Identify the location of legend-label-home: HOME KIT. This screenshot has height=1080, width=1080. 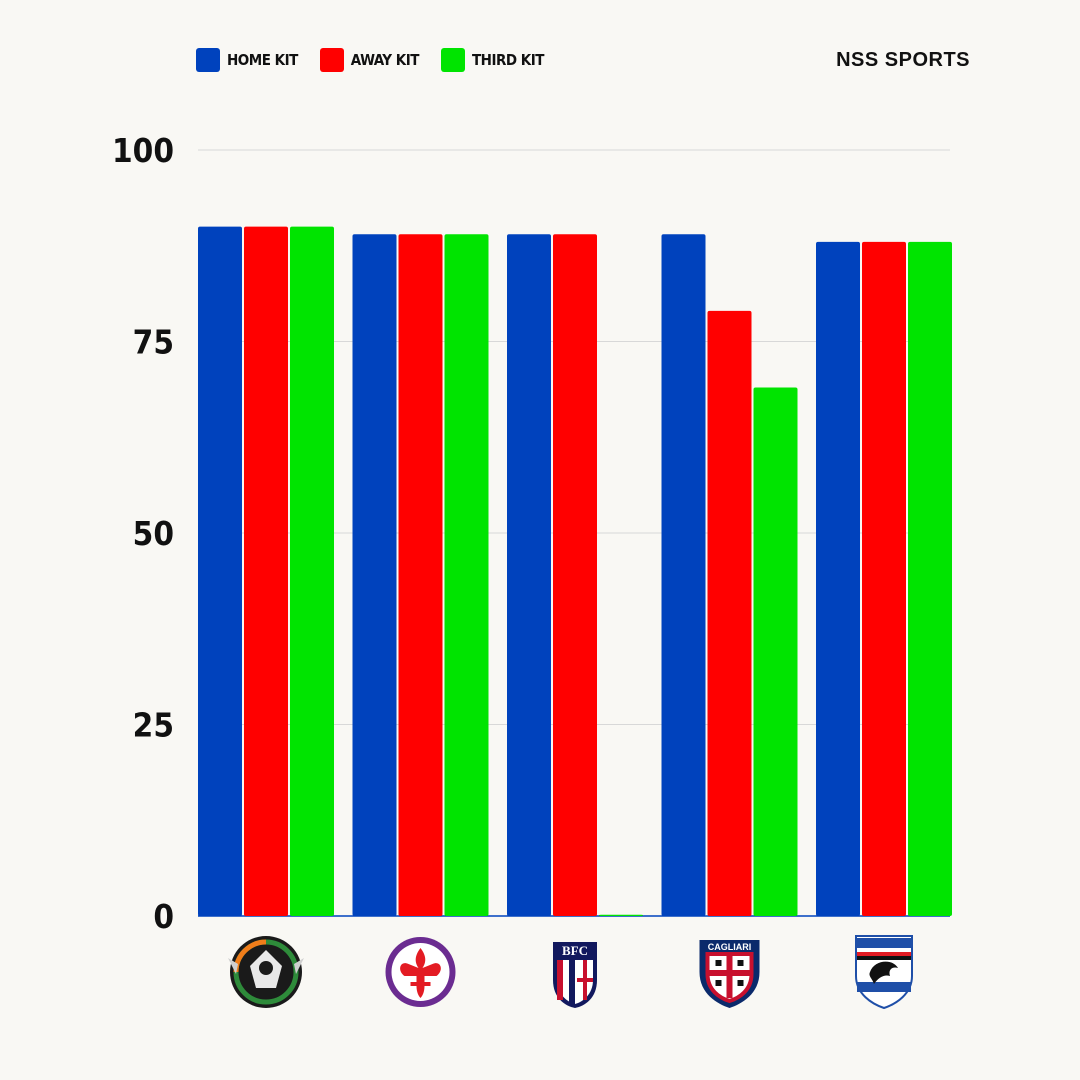
(262, 60).